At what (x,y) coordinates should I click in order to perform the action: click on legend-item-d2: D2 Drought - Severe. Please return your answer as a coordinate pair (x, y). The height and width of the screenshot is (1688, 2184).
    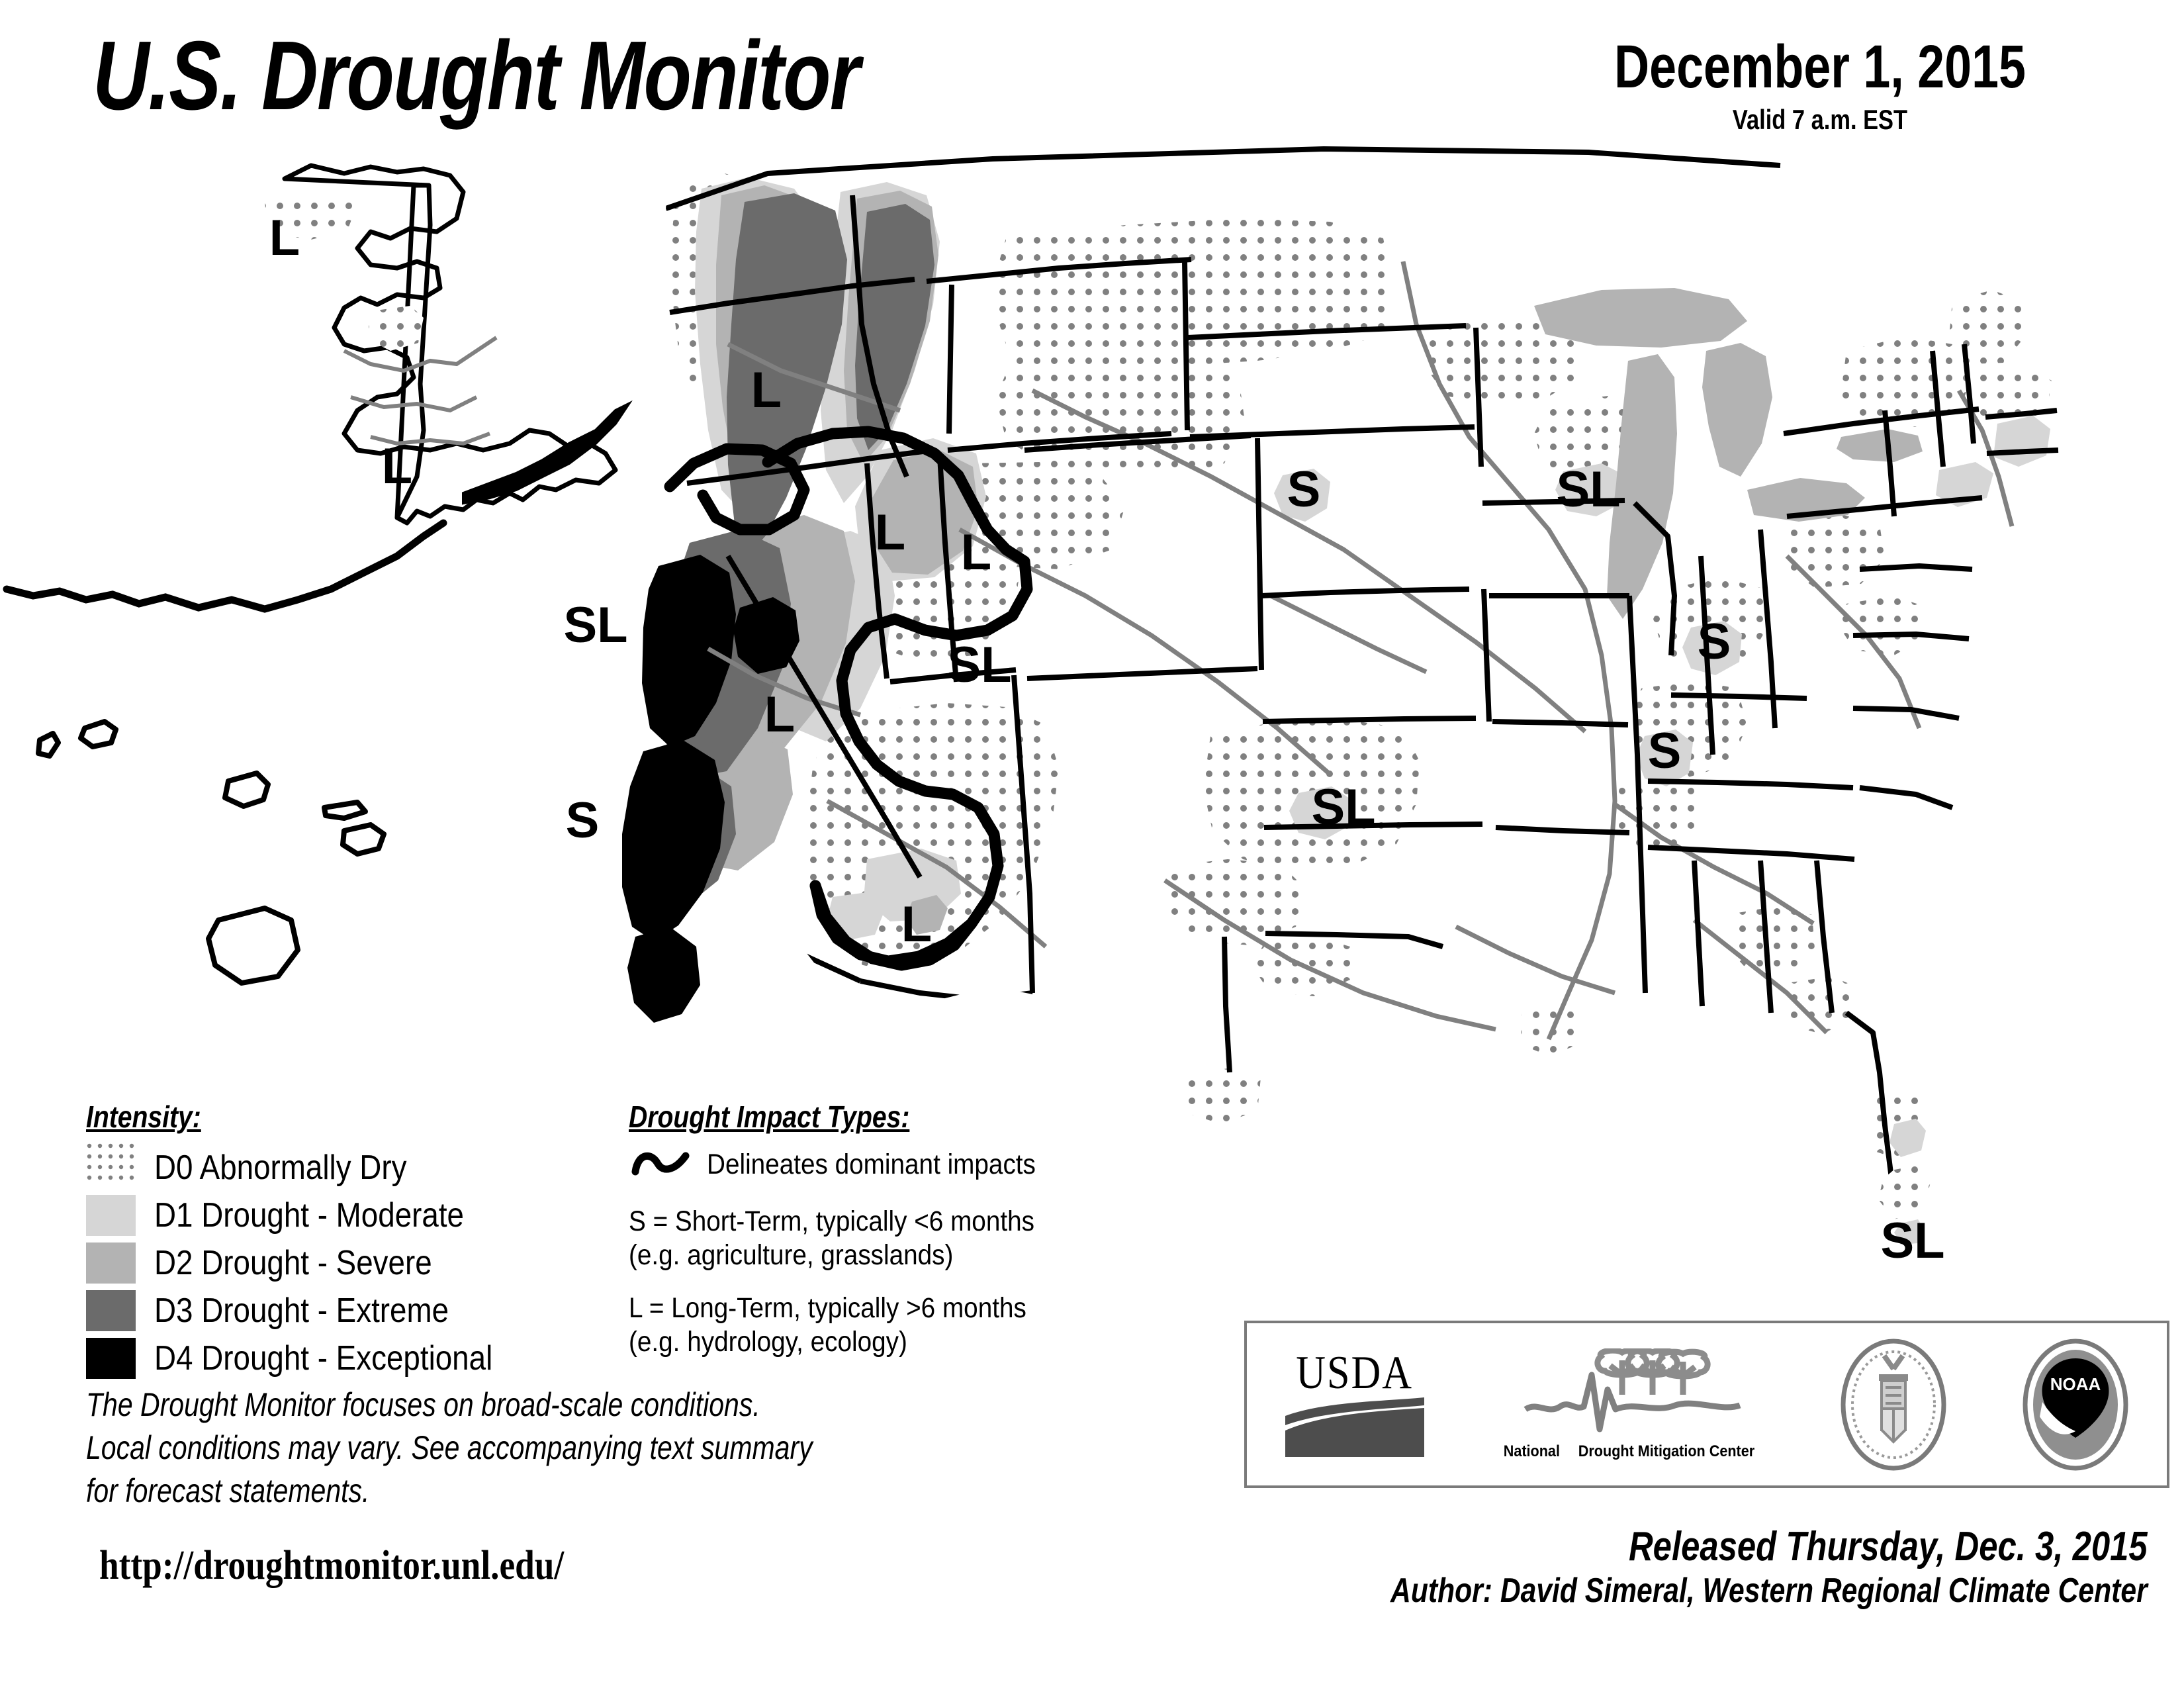
    Looking at the image, I should click on (312, 1263).